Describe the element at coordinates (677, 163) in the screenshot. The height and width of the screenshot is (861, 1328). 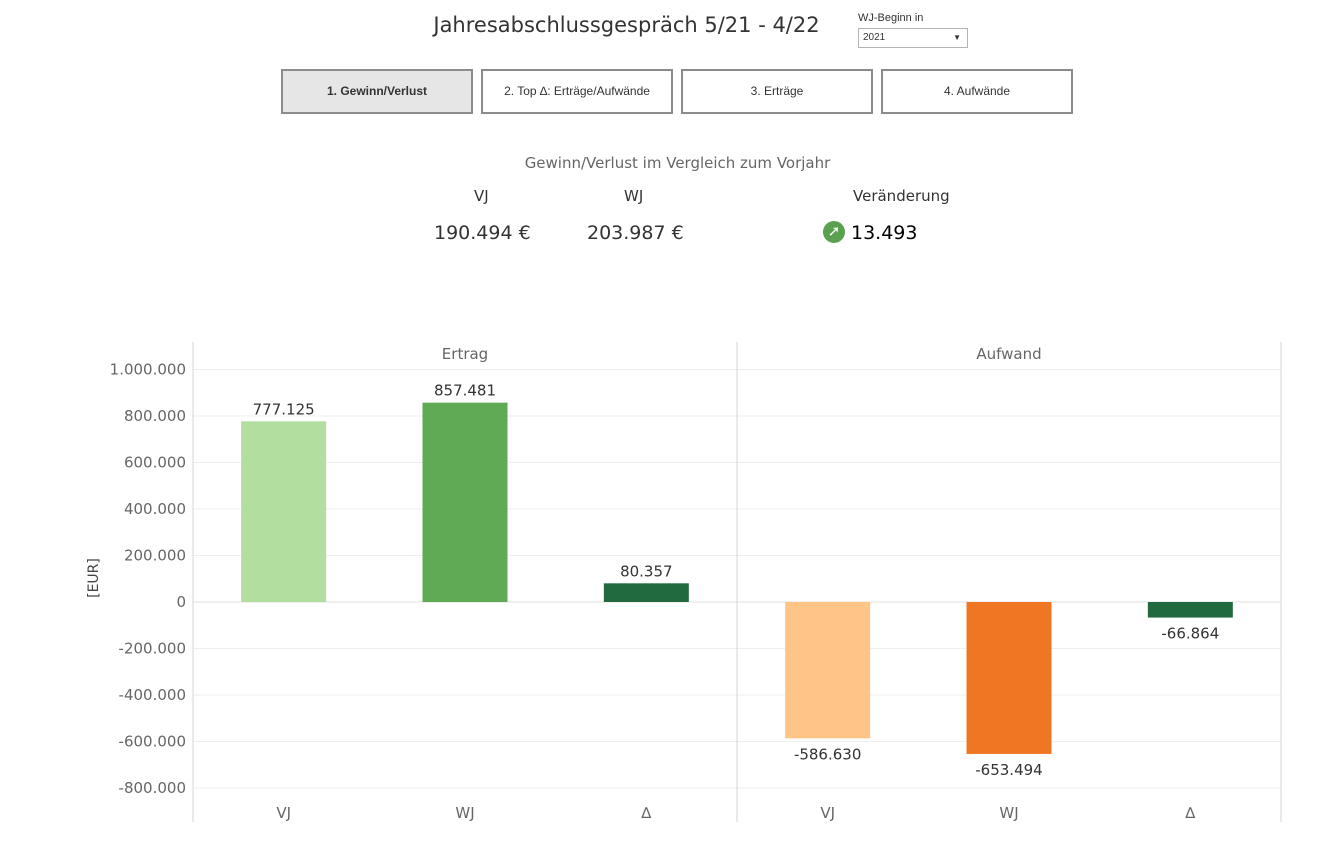
I see `kpi-title: Gewinn/Verlust im Vergleich zum Vorjahr` at that location.